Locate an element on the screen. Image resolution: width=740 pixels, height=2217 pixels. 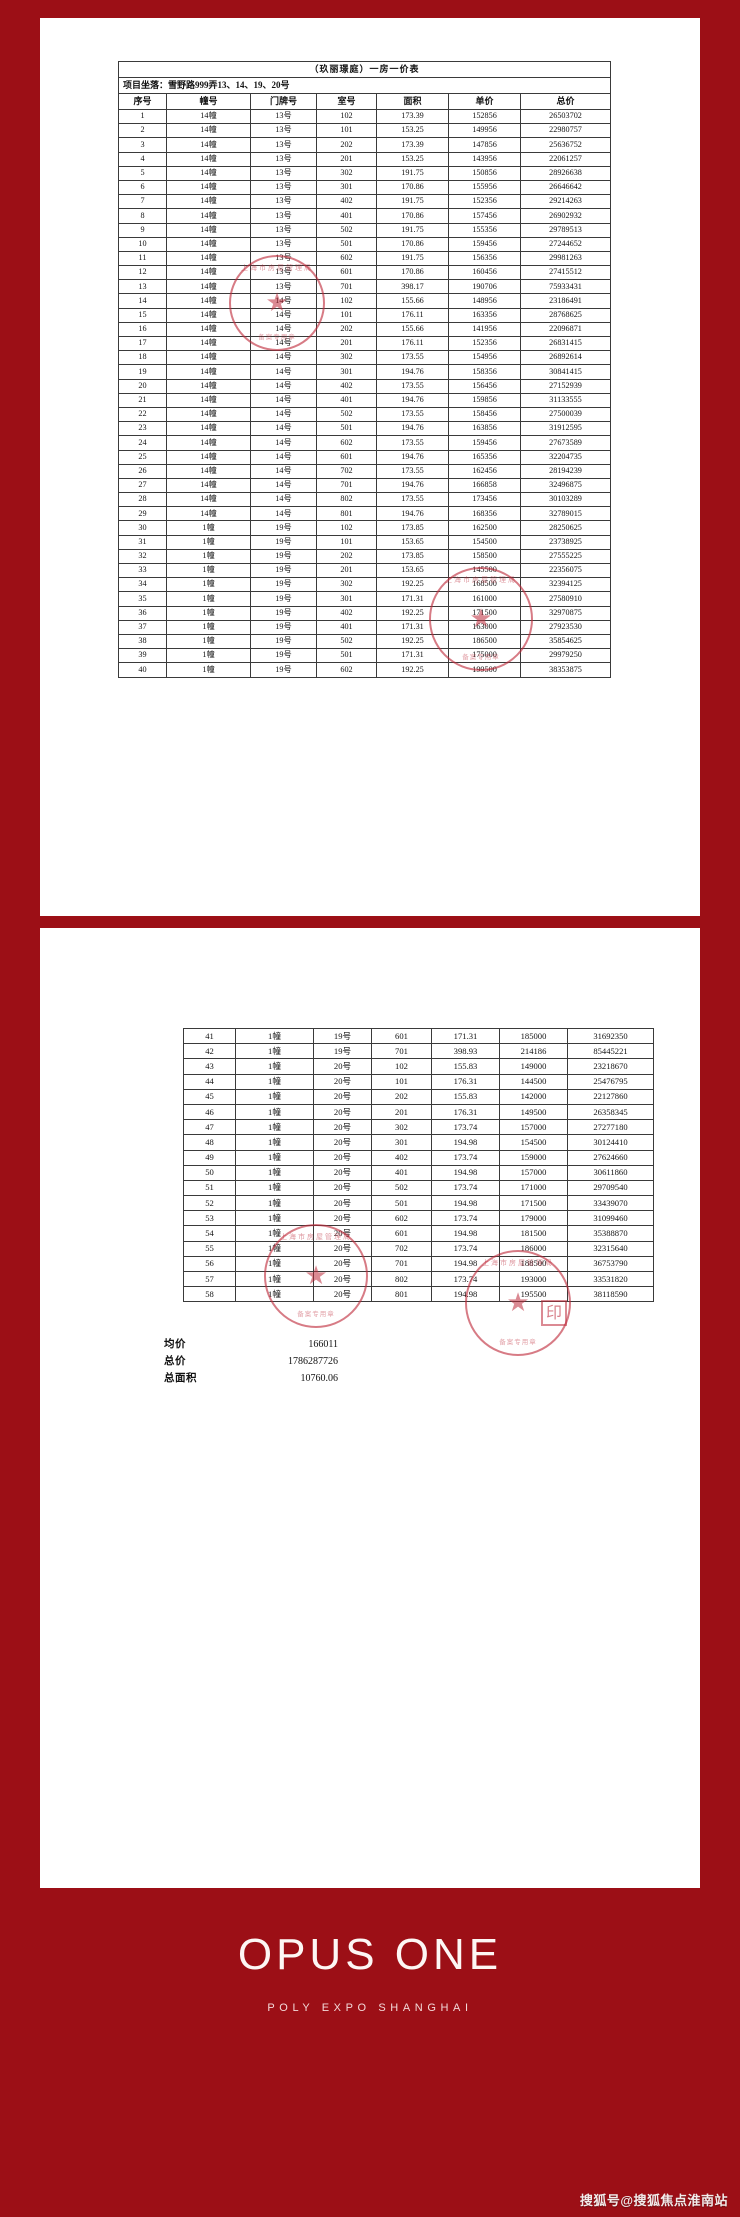
table-cell-单价: 162456 is located at coordinates (484, 471).